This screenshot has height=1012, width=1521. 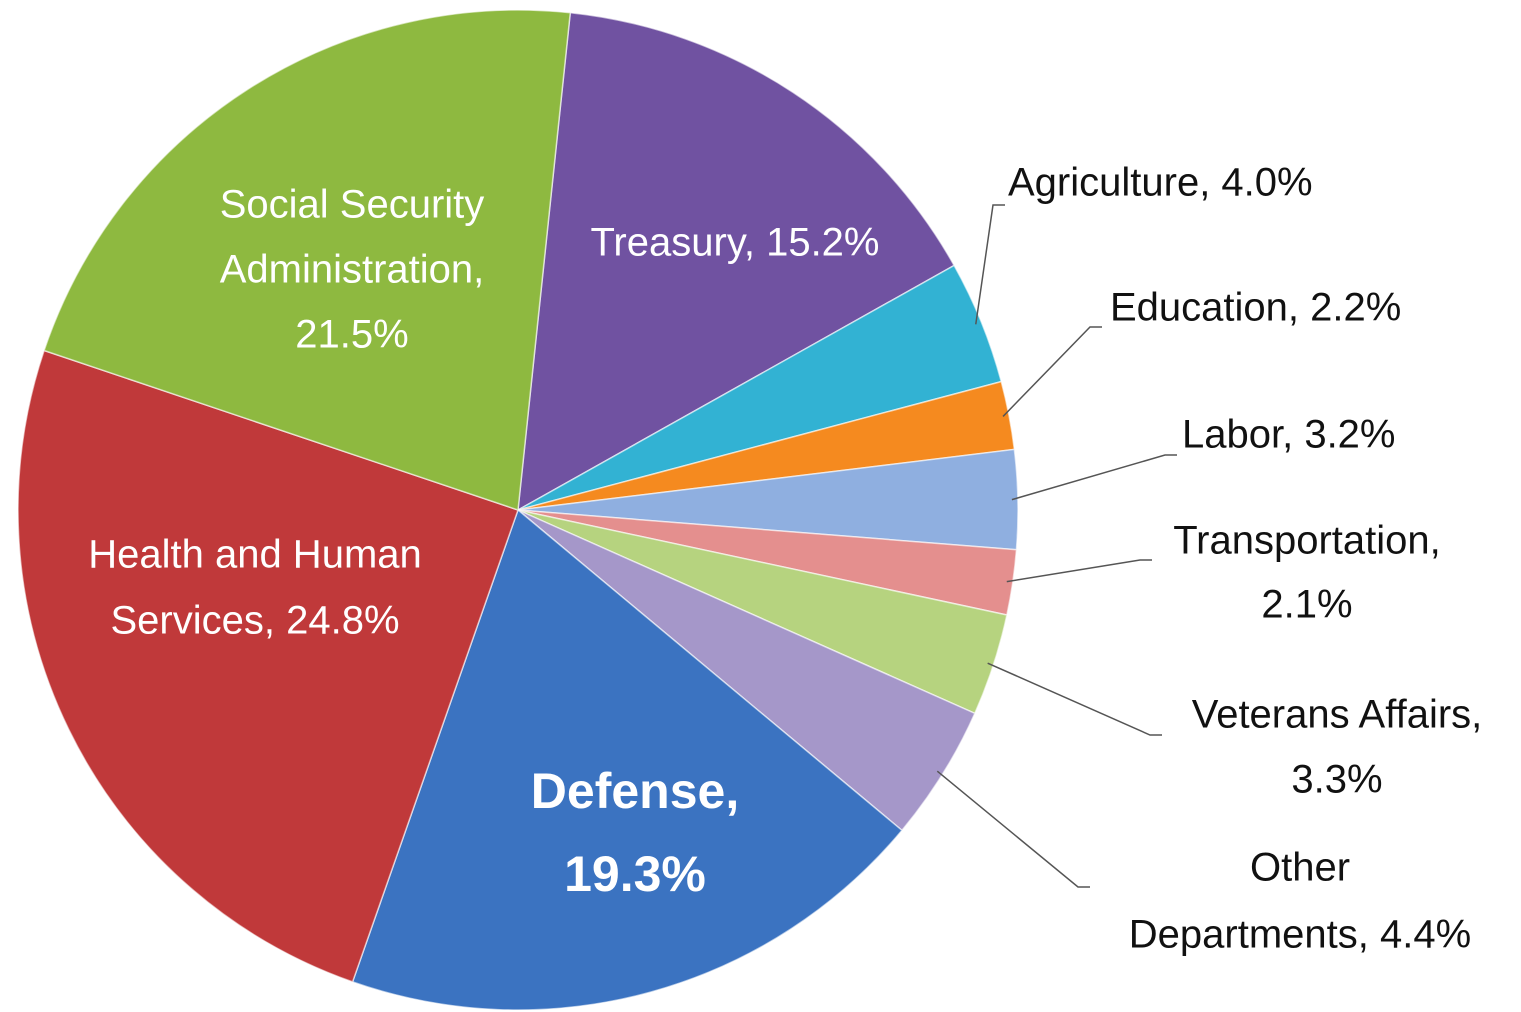 What do you see at coordinates (352, 270) in the screenshot?
I see `data-label: Administration,` at bounding box center [352, 270].